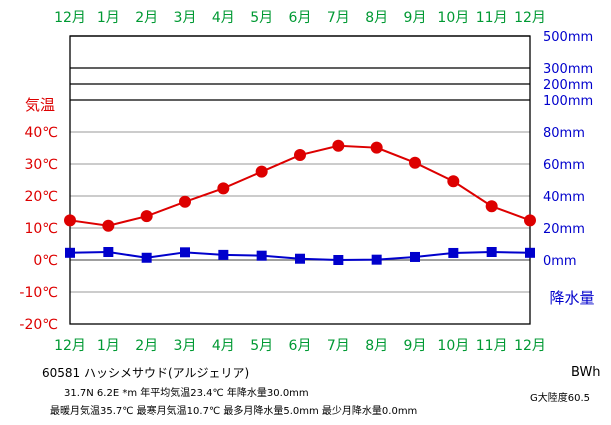 This screenshot has height=425, width=611. What do you see at coordinates (338, 346) in the screenshot?
I see `month-label-bottom: 7月` at bounding box center [338, 346].